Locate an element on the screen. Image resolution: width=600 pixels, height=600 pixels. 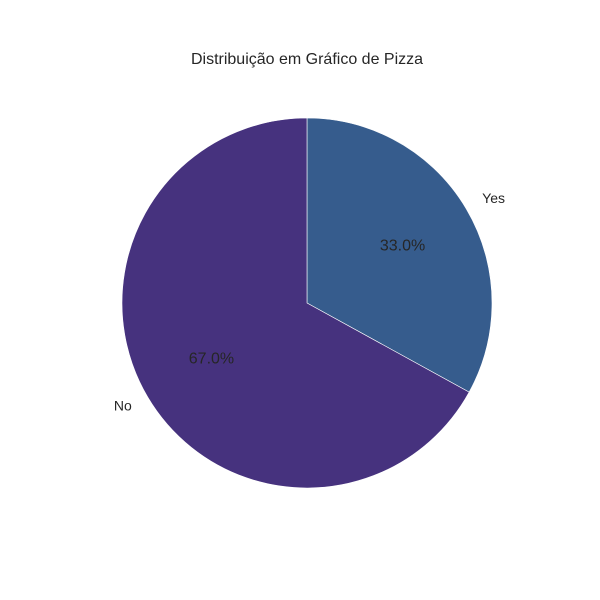
slice-label-yes: Yes is located at coordinates (493, 198).